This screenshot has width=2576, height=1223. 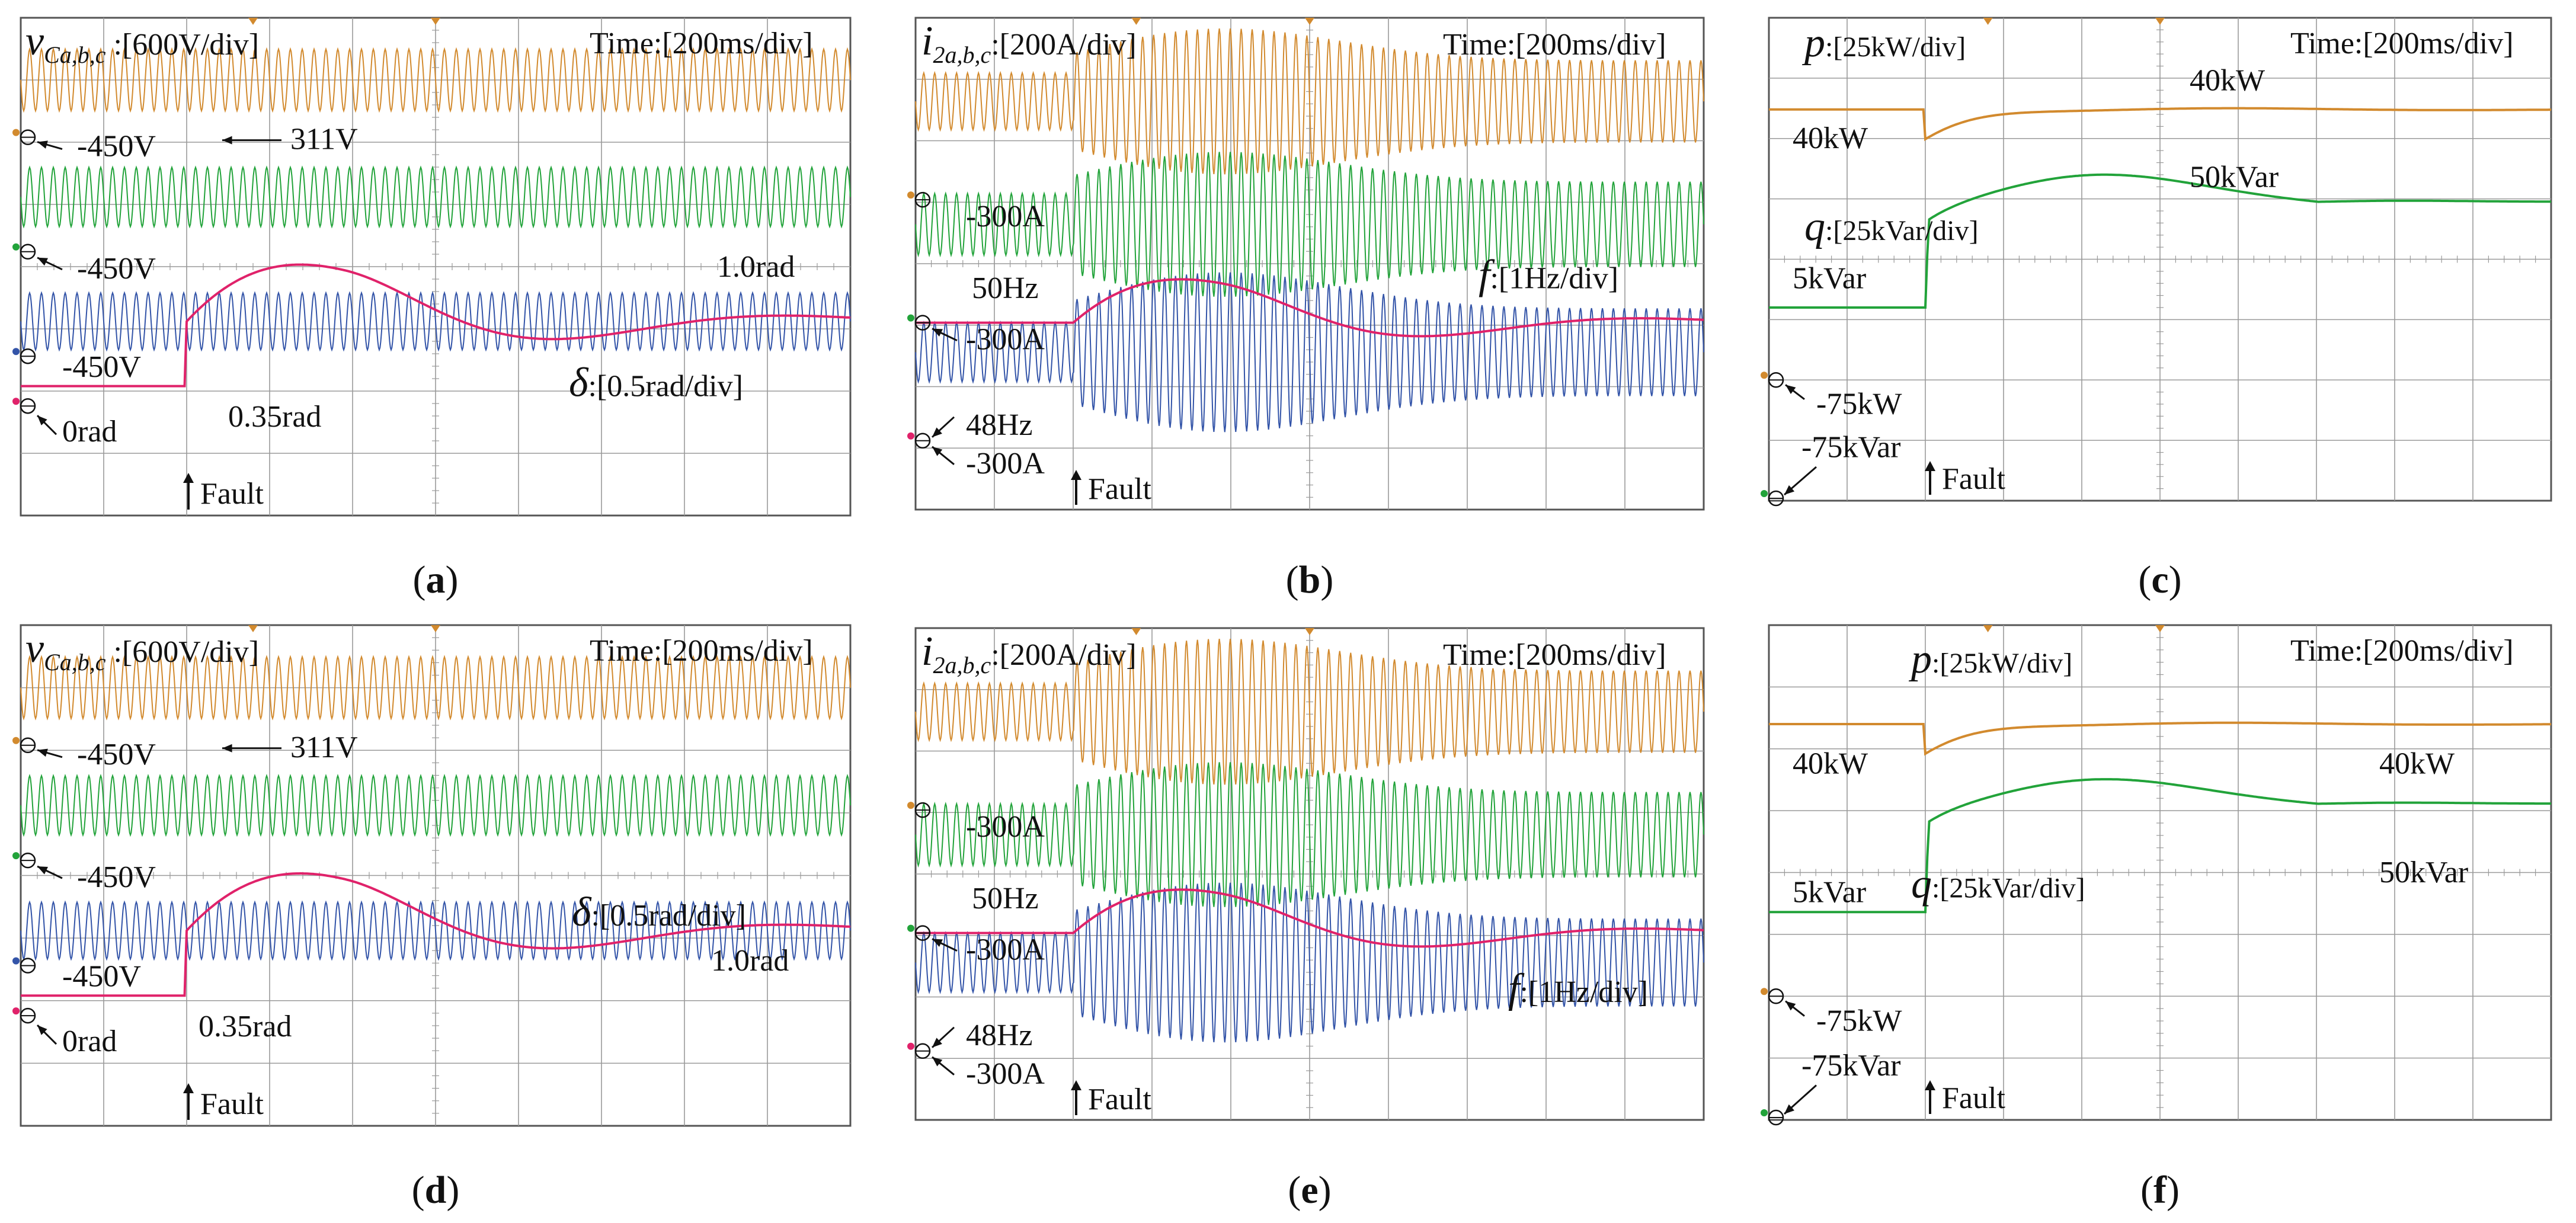 What do you see at coordinates (2002, 663) in the screenshot?
I see `var-scale: :[25kW/div]` at bounding box center [2002, 663].